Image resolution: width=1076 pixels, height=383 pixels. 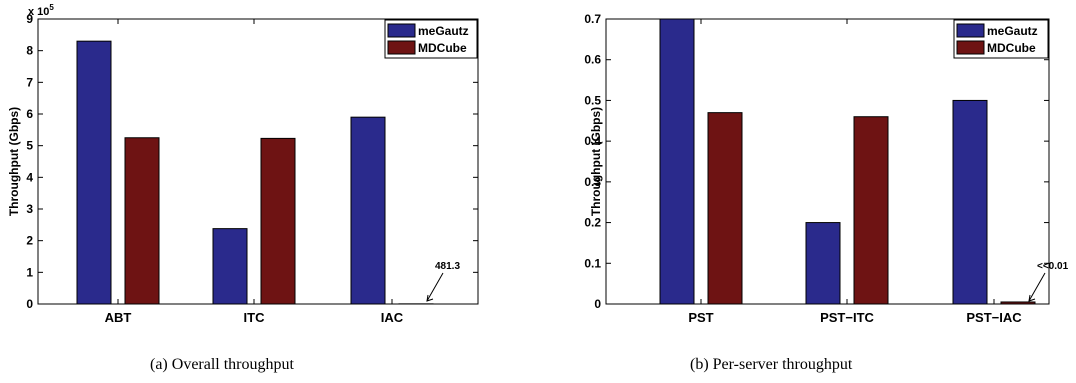 I want to click on y-tick-label: 6, so click(x=29, y=114).